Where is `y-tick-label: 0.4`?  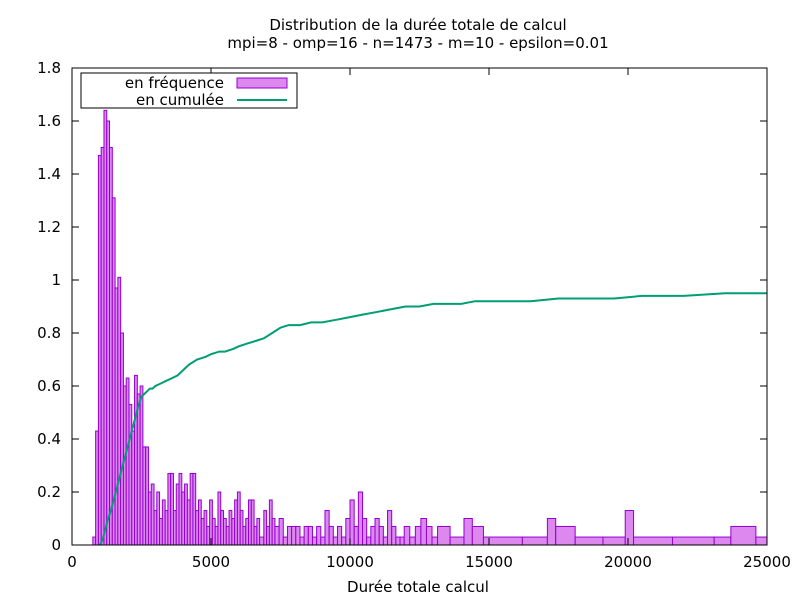
y-tick-label: 0.4 is located at coordinates (49, 439).